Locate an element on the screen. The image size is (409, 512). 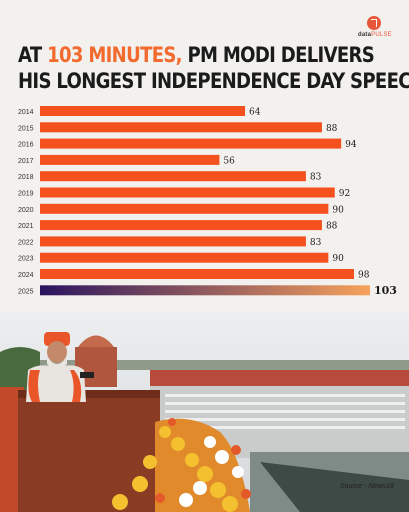
value-label-2014: 64 is located at coordinates (255, 113).